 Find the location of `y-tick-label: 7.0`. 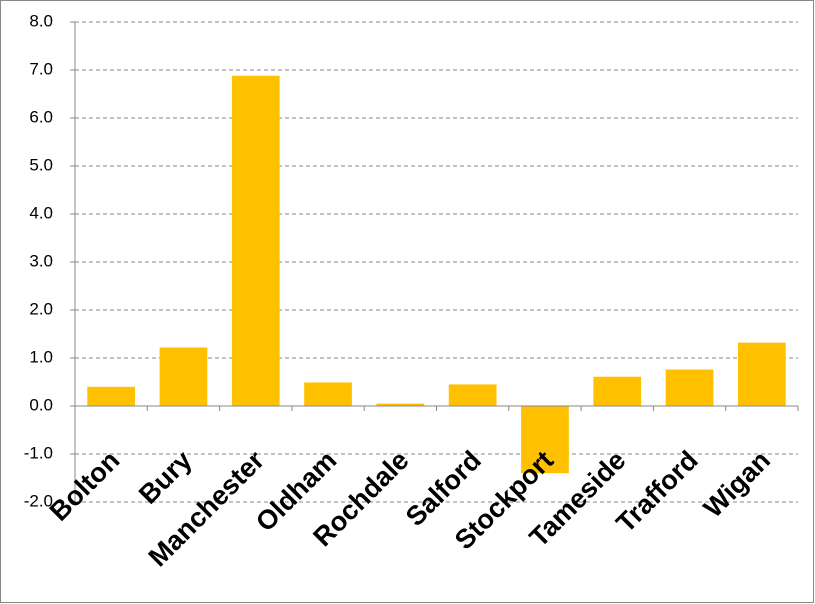

y-tick-label: 7.0 is located at coordinates (41, 68).